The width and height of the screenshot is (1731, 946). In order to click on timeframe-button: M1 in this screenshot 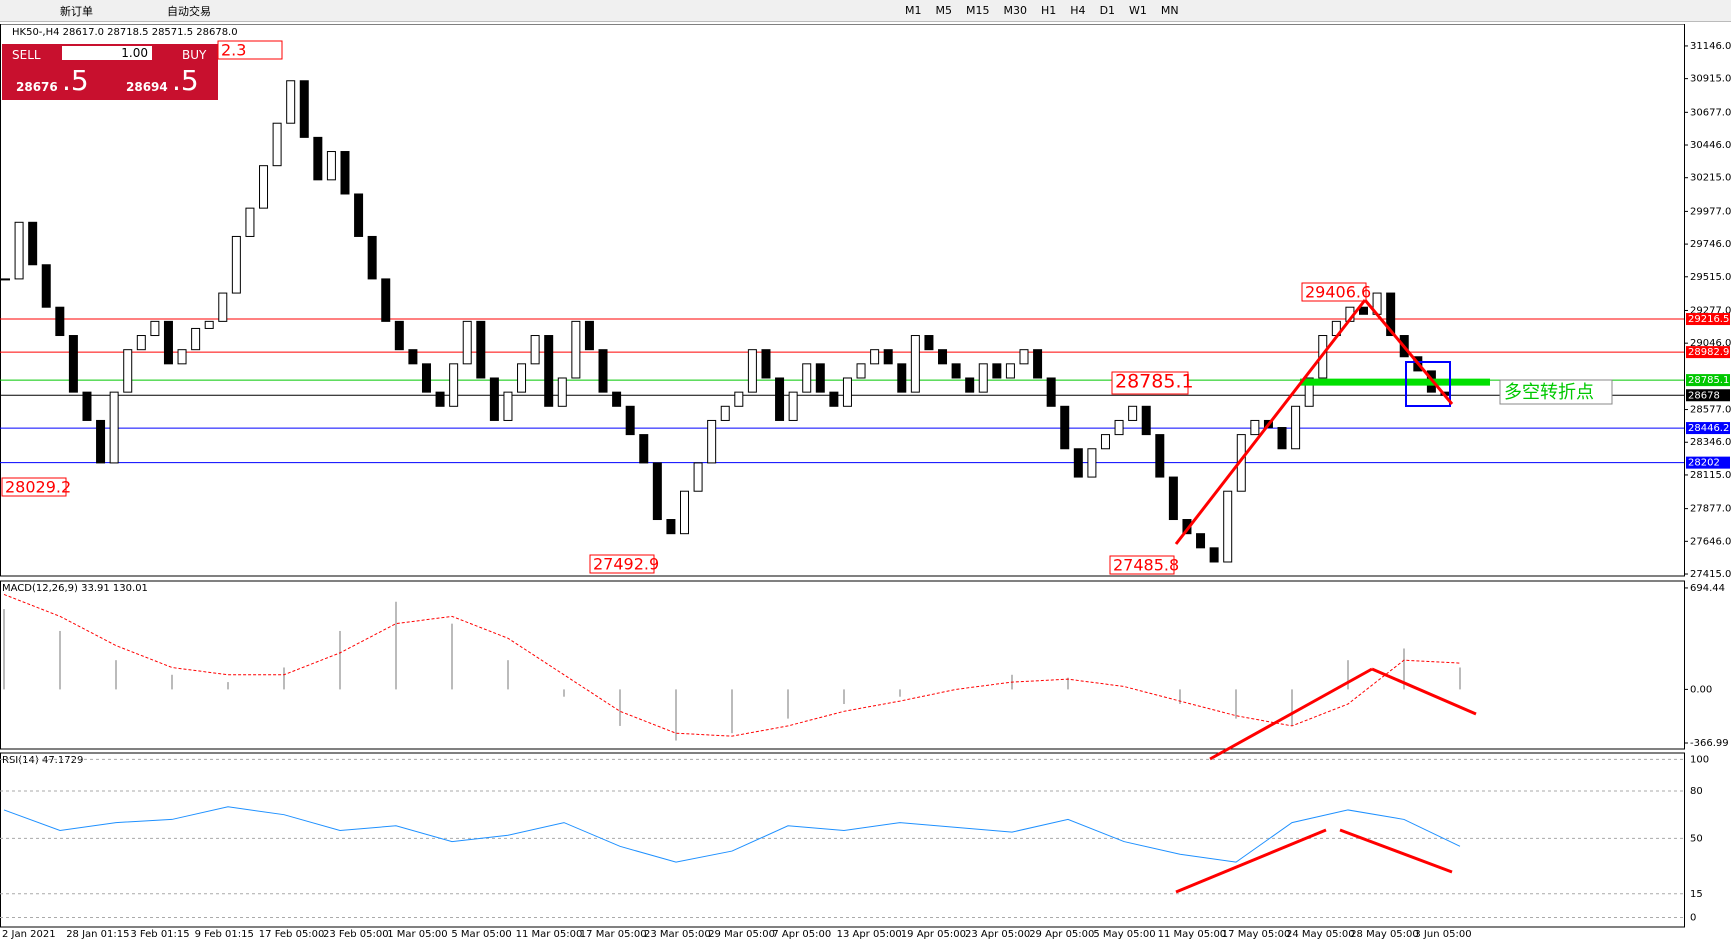, I will do `click(913, 10)`.